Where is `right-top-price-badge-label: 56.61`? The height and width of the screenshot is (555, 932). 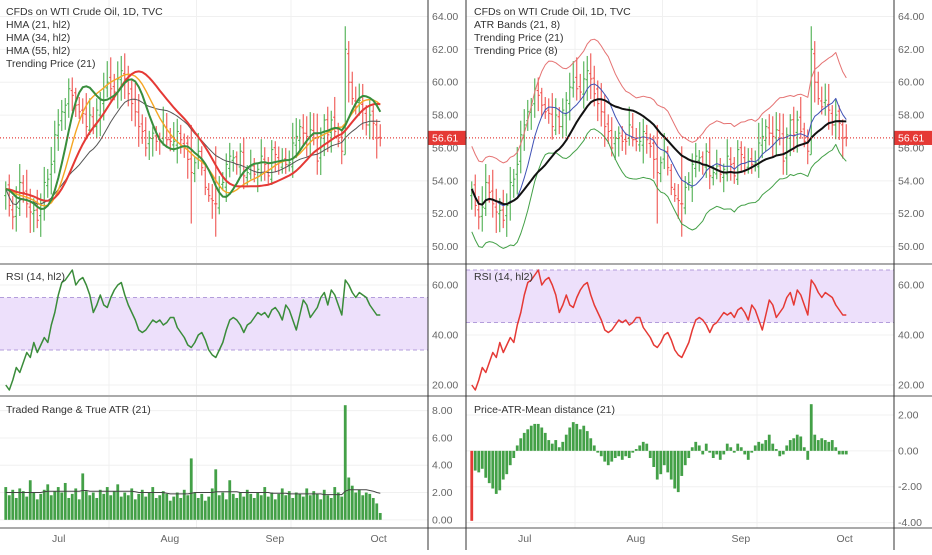
right-top-price-badge-label: 56.61 is located at coordinates (911, 138).